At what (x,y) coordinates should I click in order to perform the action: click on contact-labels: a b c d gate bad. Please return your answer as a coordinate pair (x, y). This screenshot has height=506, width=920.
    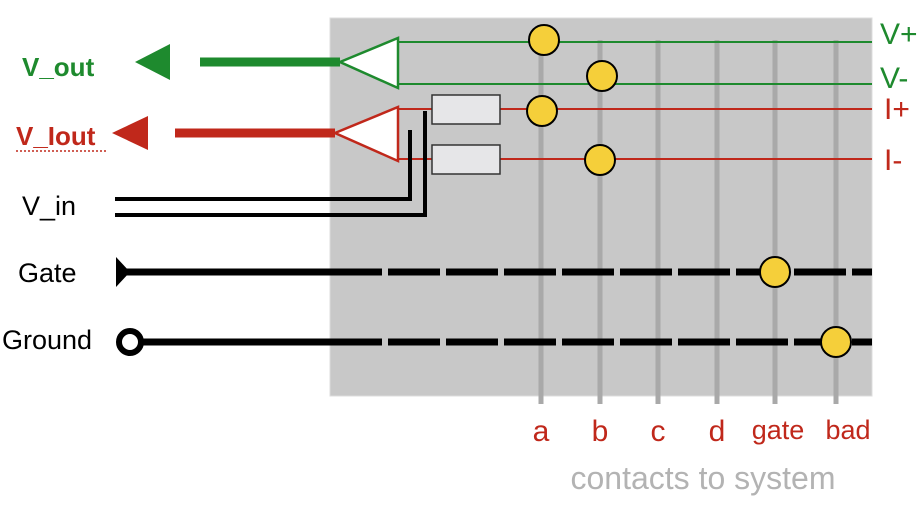
    Looking at the image, I should click on (702, 431).